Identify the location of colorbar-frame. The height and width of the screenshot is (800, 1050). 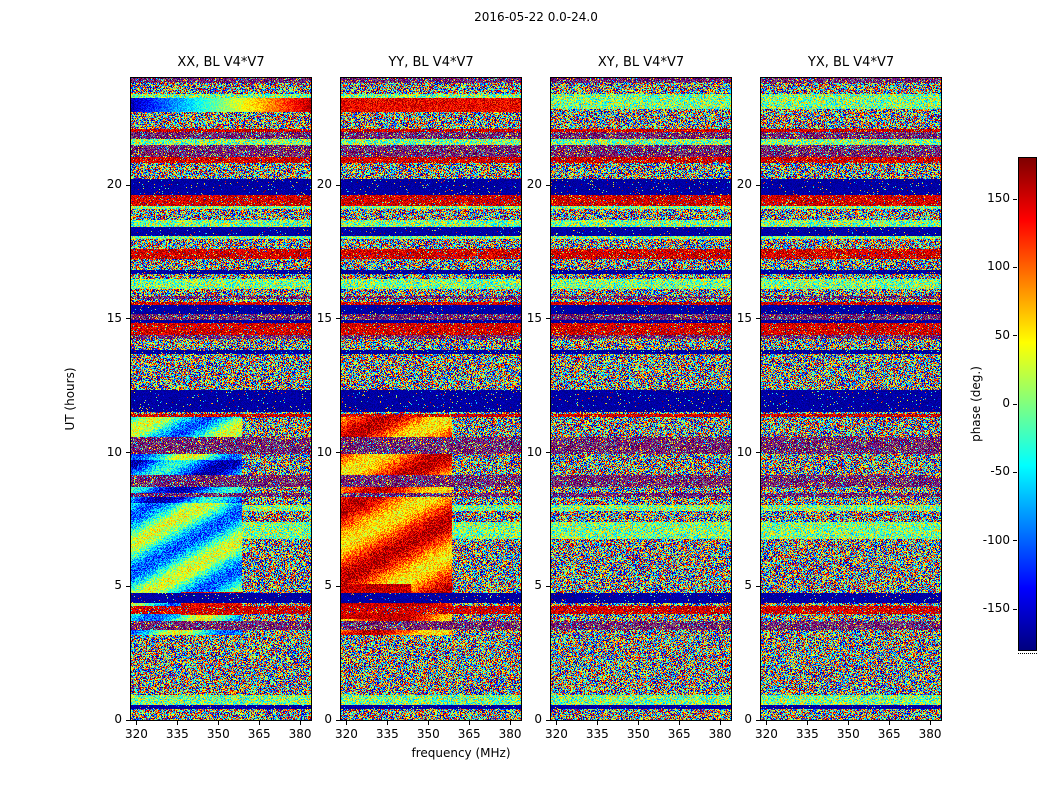
(1027, 404).